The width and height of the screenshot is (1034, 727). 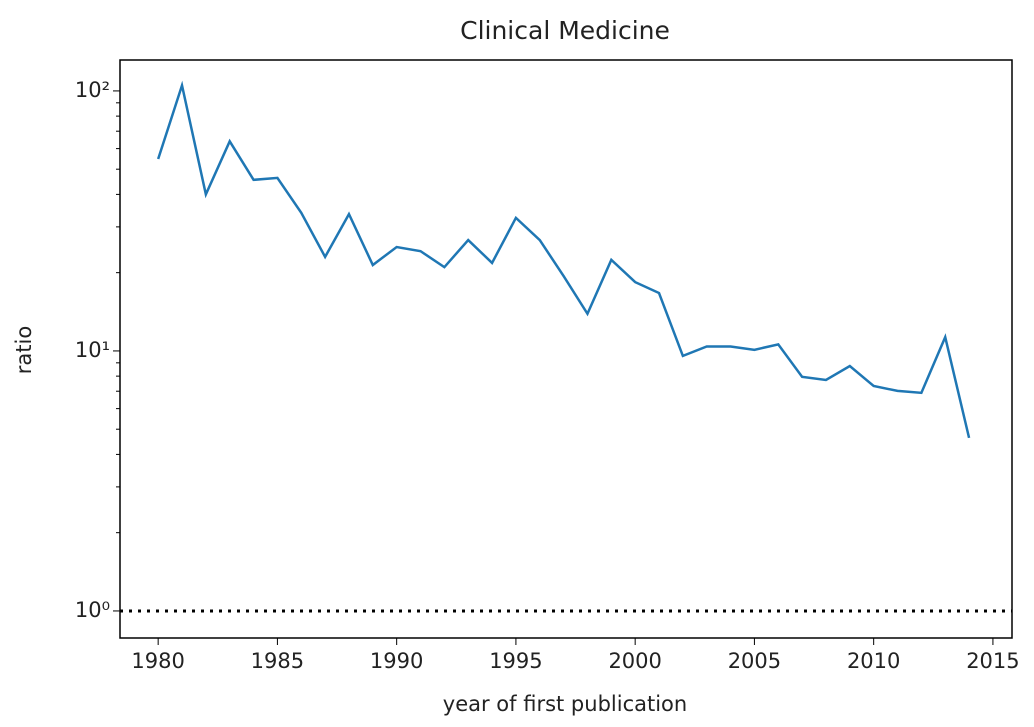 What do you see at coordinates (515, 661) in the screenshot?
I see `x-tick-label: 1995` at bounding box center [515, 661].